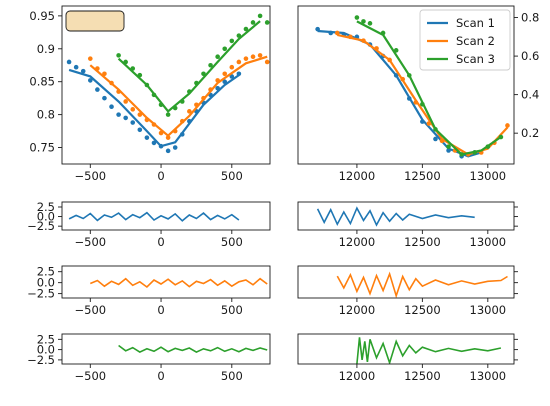 This screenshot has width=550, height=406. I want to click on legend: Scan 1 Scan 2 Scan 3, so click(465, 40).